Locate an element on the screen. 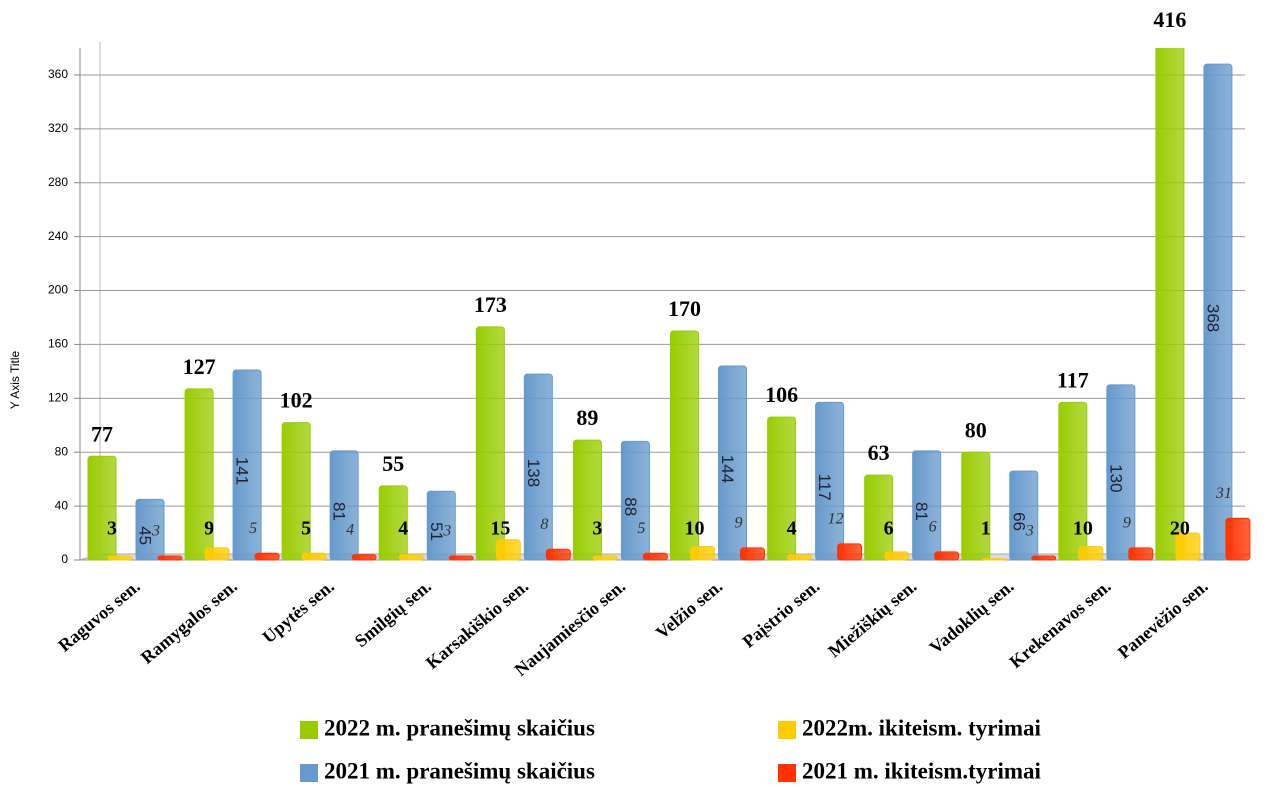 This screenshot has width=1268, height=787. legend-label: 2022 m. pranešimų skaičius is located at coordinates (459, 727).